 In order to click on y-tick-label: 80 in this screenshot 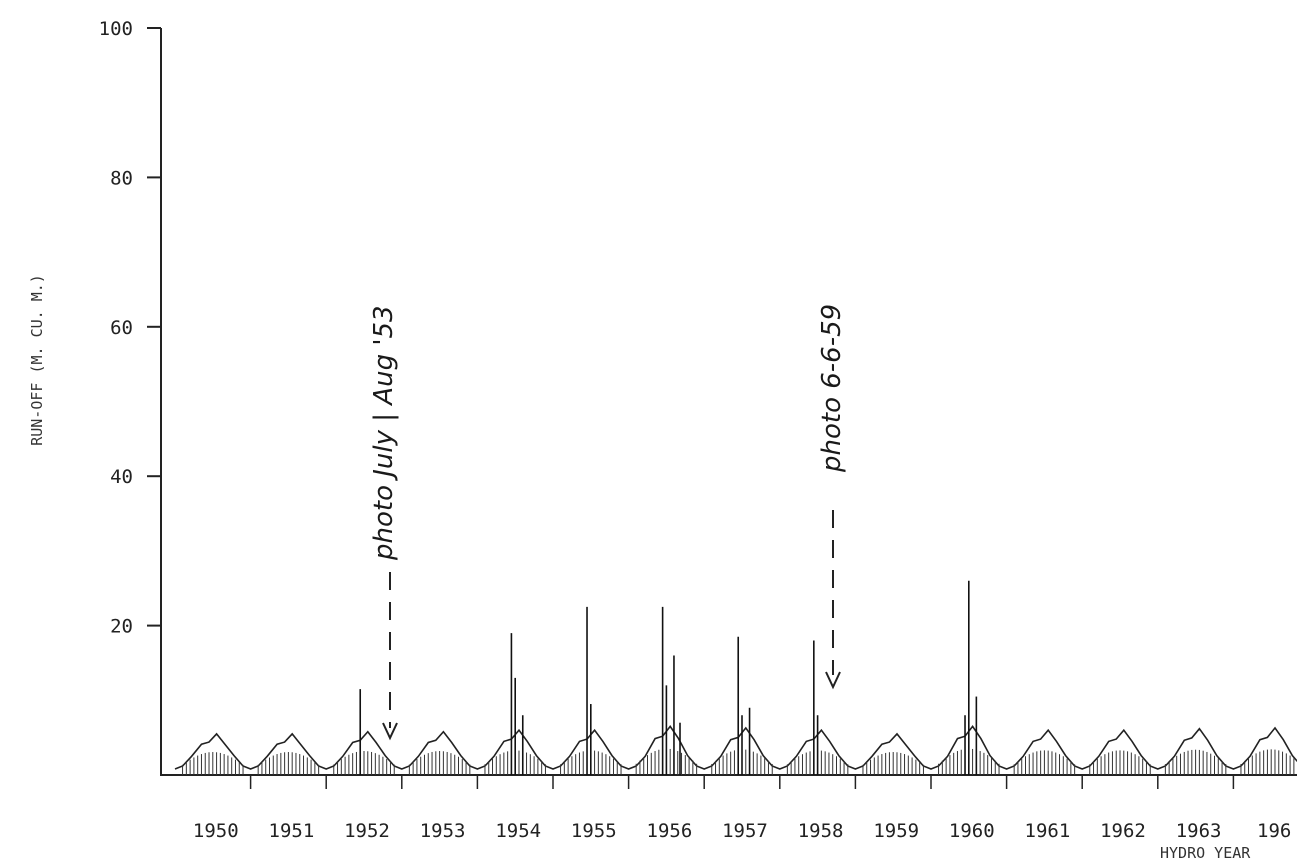, I will do `click(121, 178)`.